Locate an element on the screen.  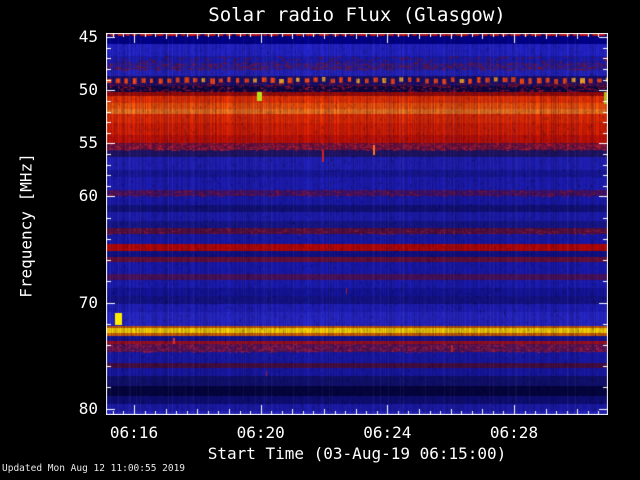
y-tick-80: 80 is located at coordinates (88, 408).